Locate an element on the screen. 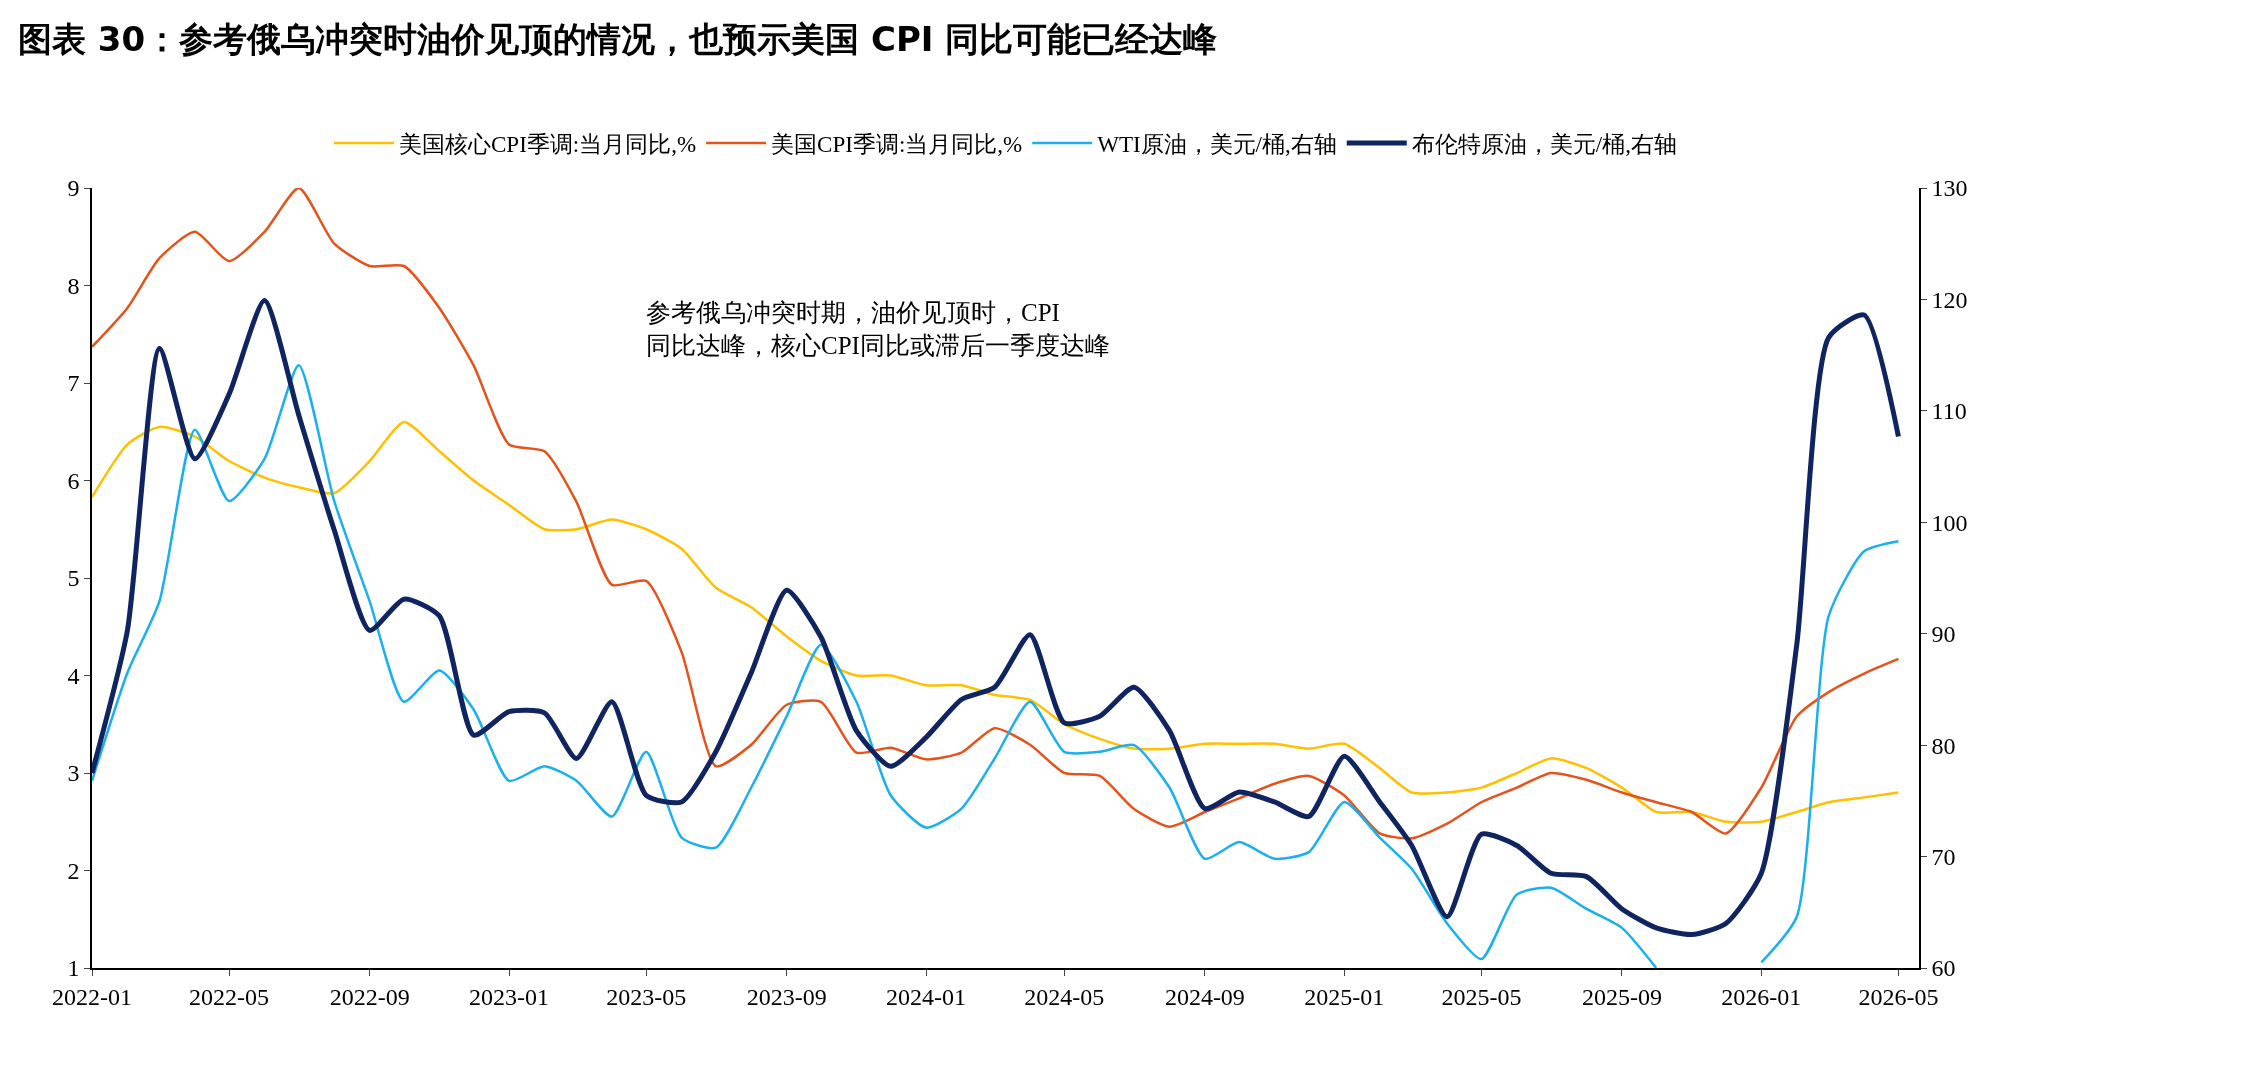  y-tick-label: 5 is located at coordinates (73, 578).